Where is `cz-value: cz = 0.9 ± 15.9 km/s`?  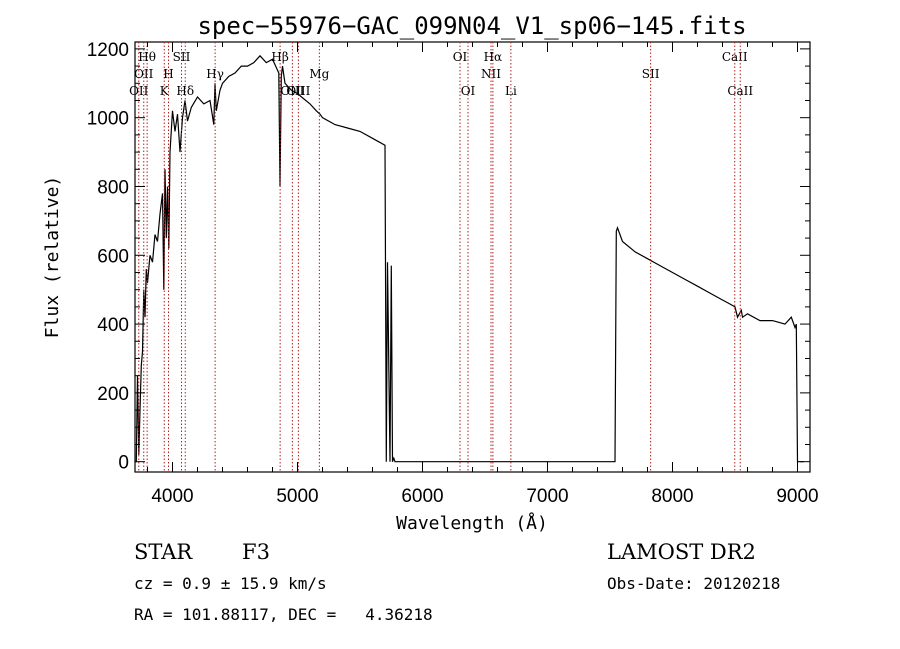
cz-value: cz = 0.9 ± 15.9 km/s is located at coordinates (230, 583).